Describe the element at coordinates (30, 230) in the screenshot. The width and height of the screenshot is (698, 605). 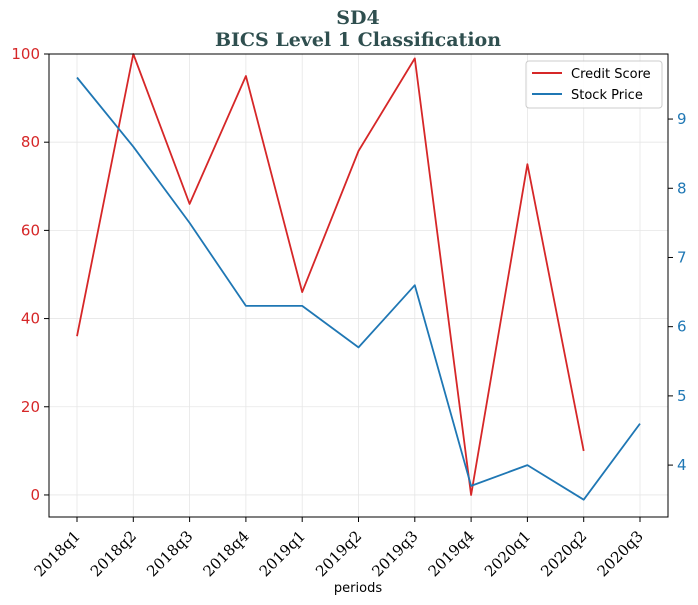
I see `left-y-tick-label: 60` at that location.